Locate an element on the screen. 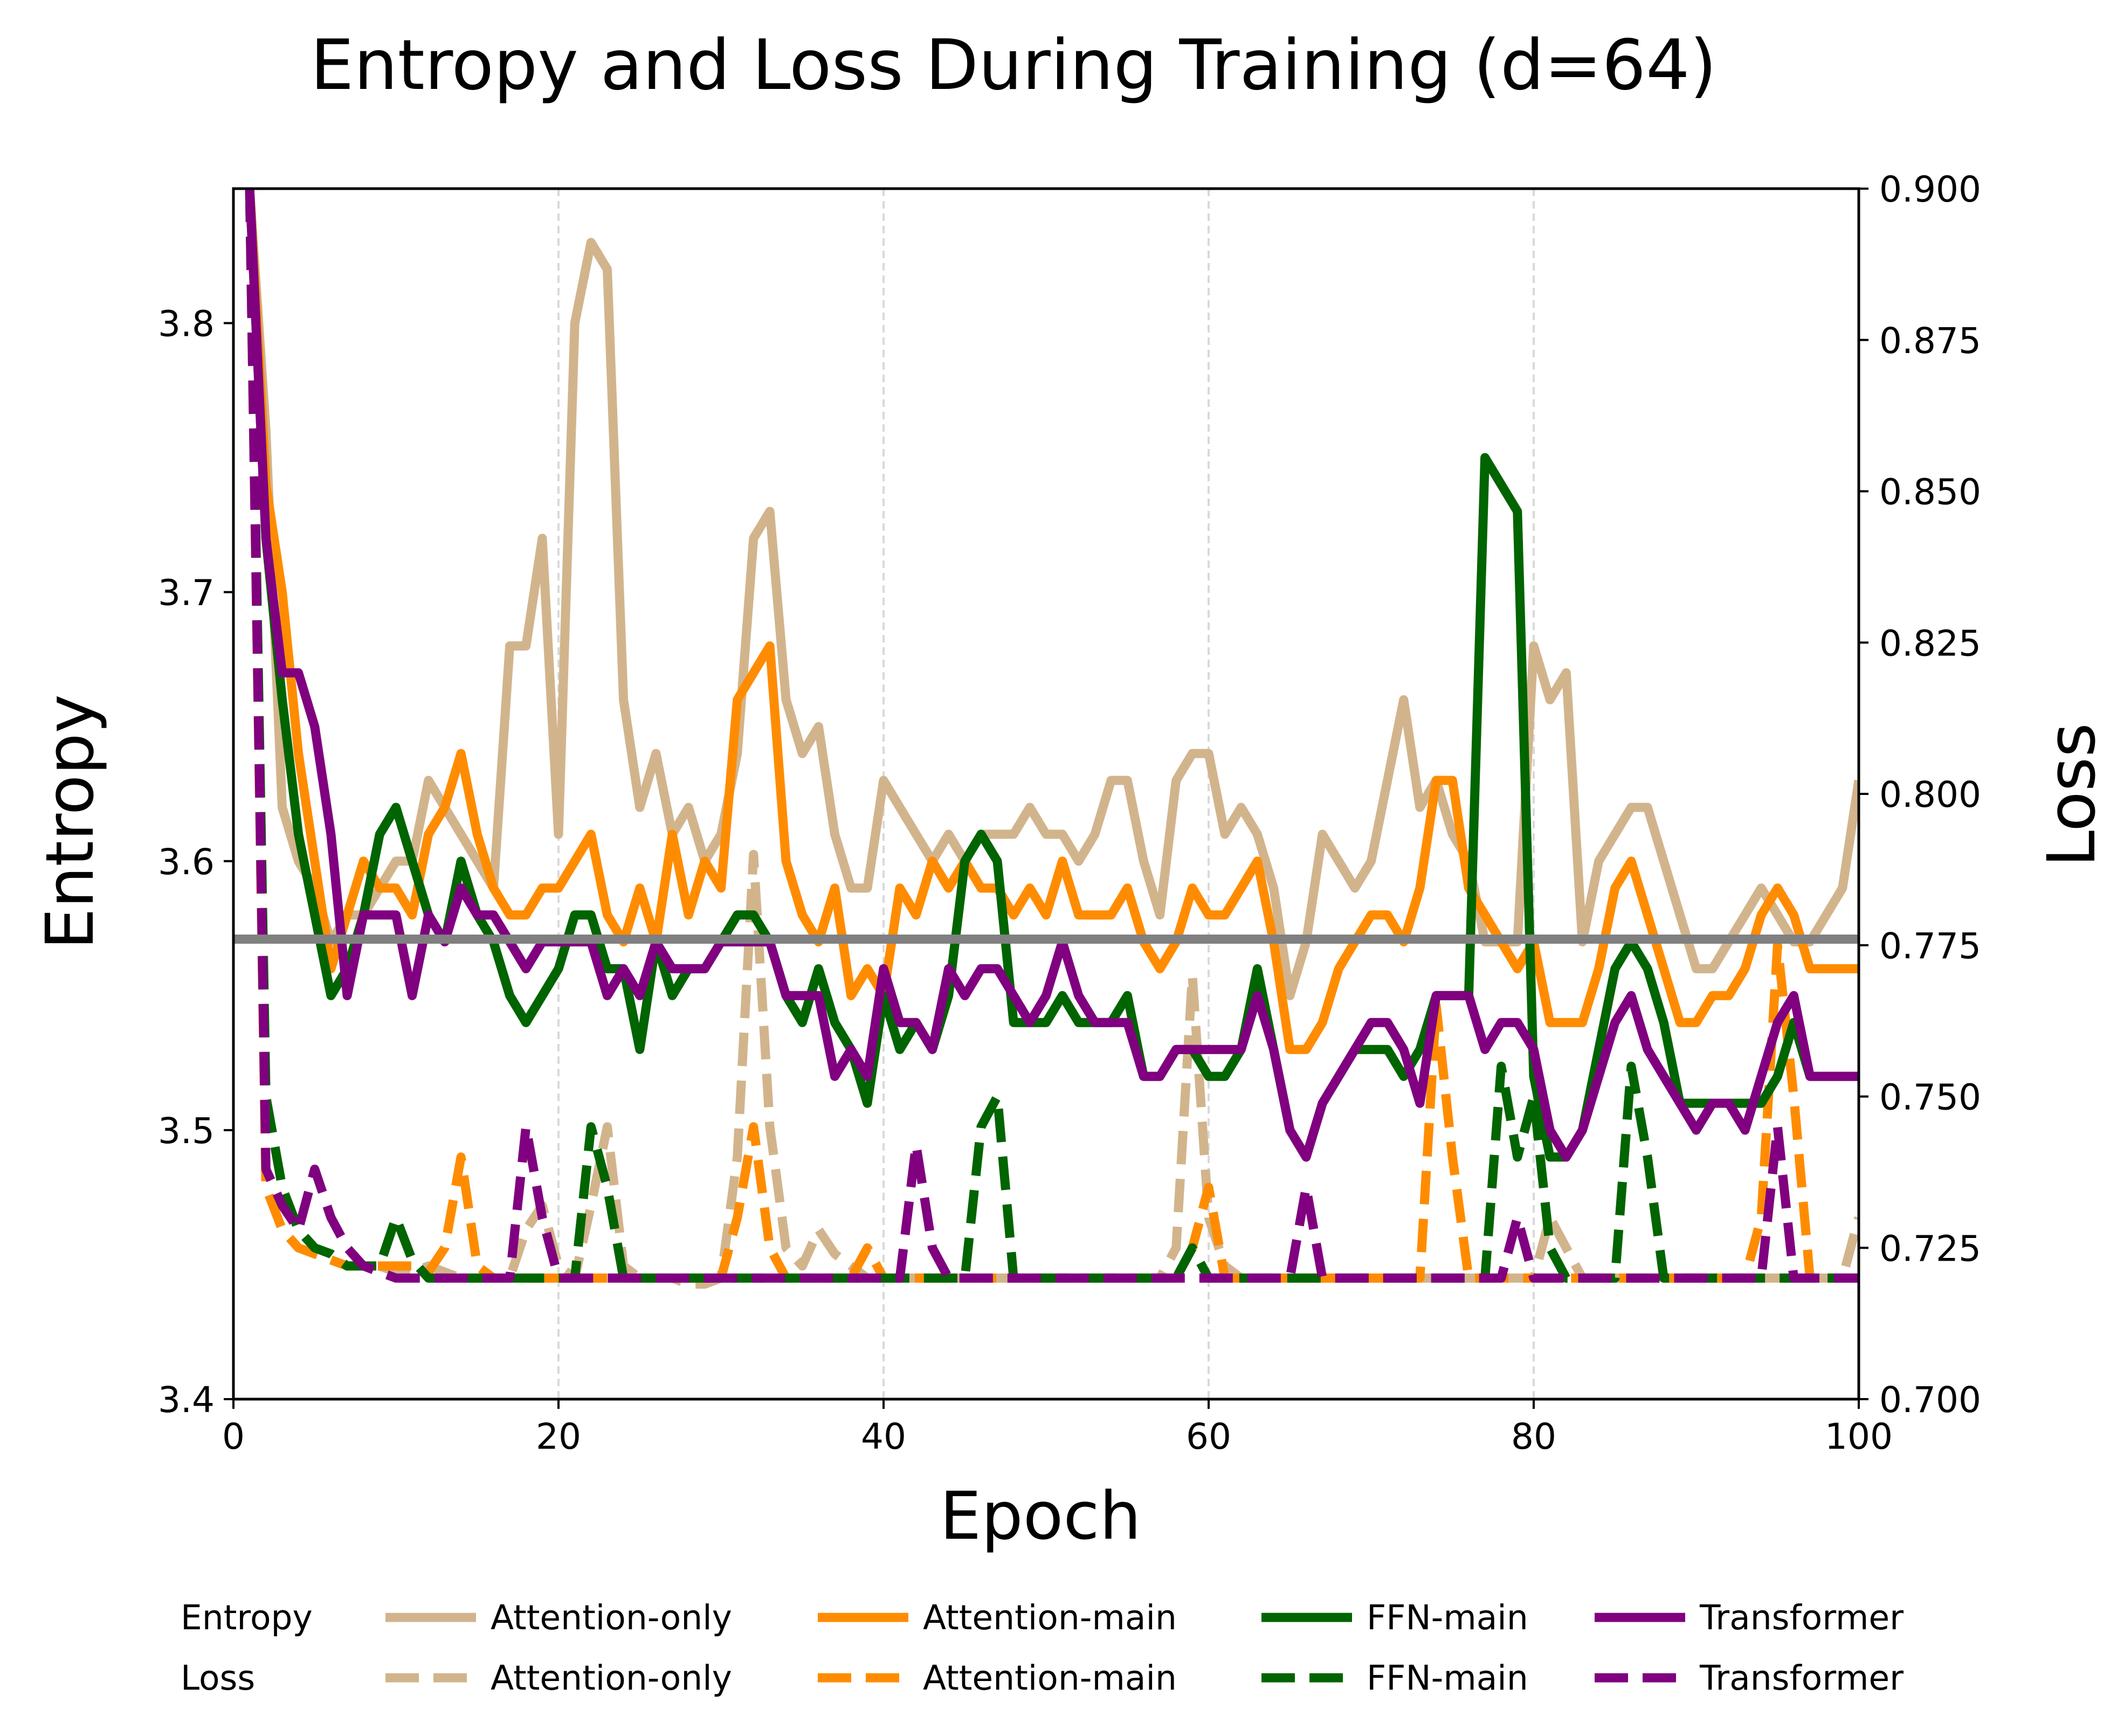  y-tick-label-3.8: 3.8 is located at coordinates (187, 324).